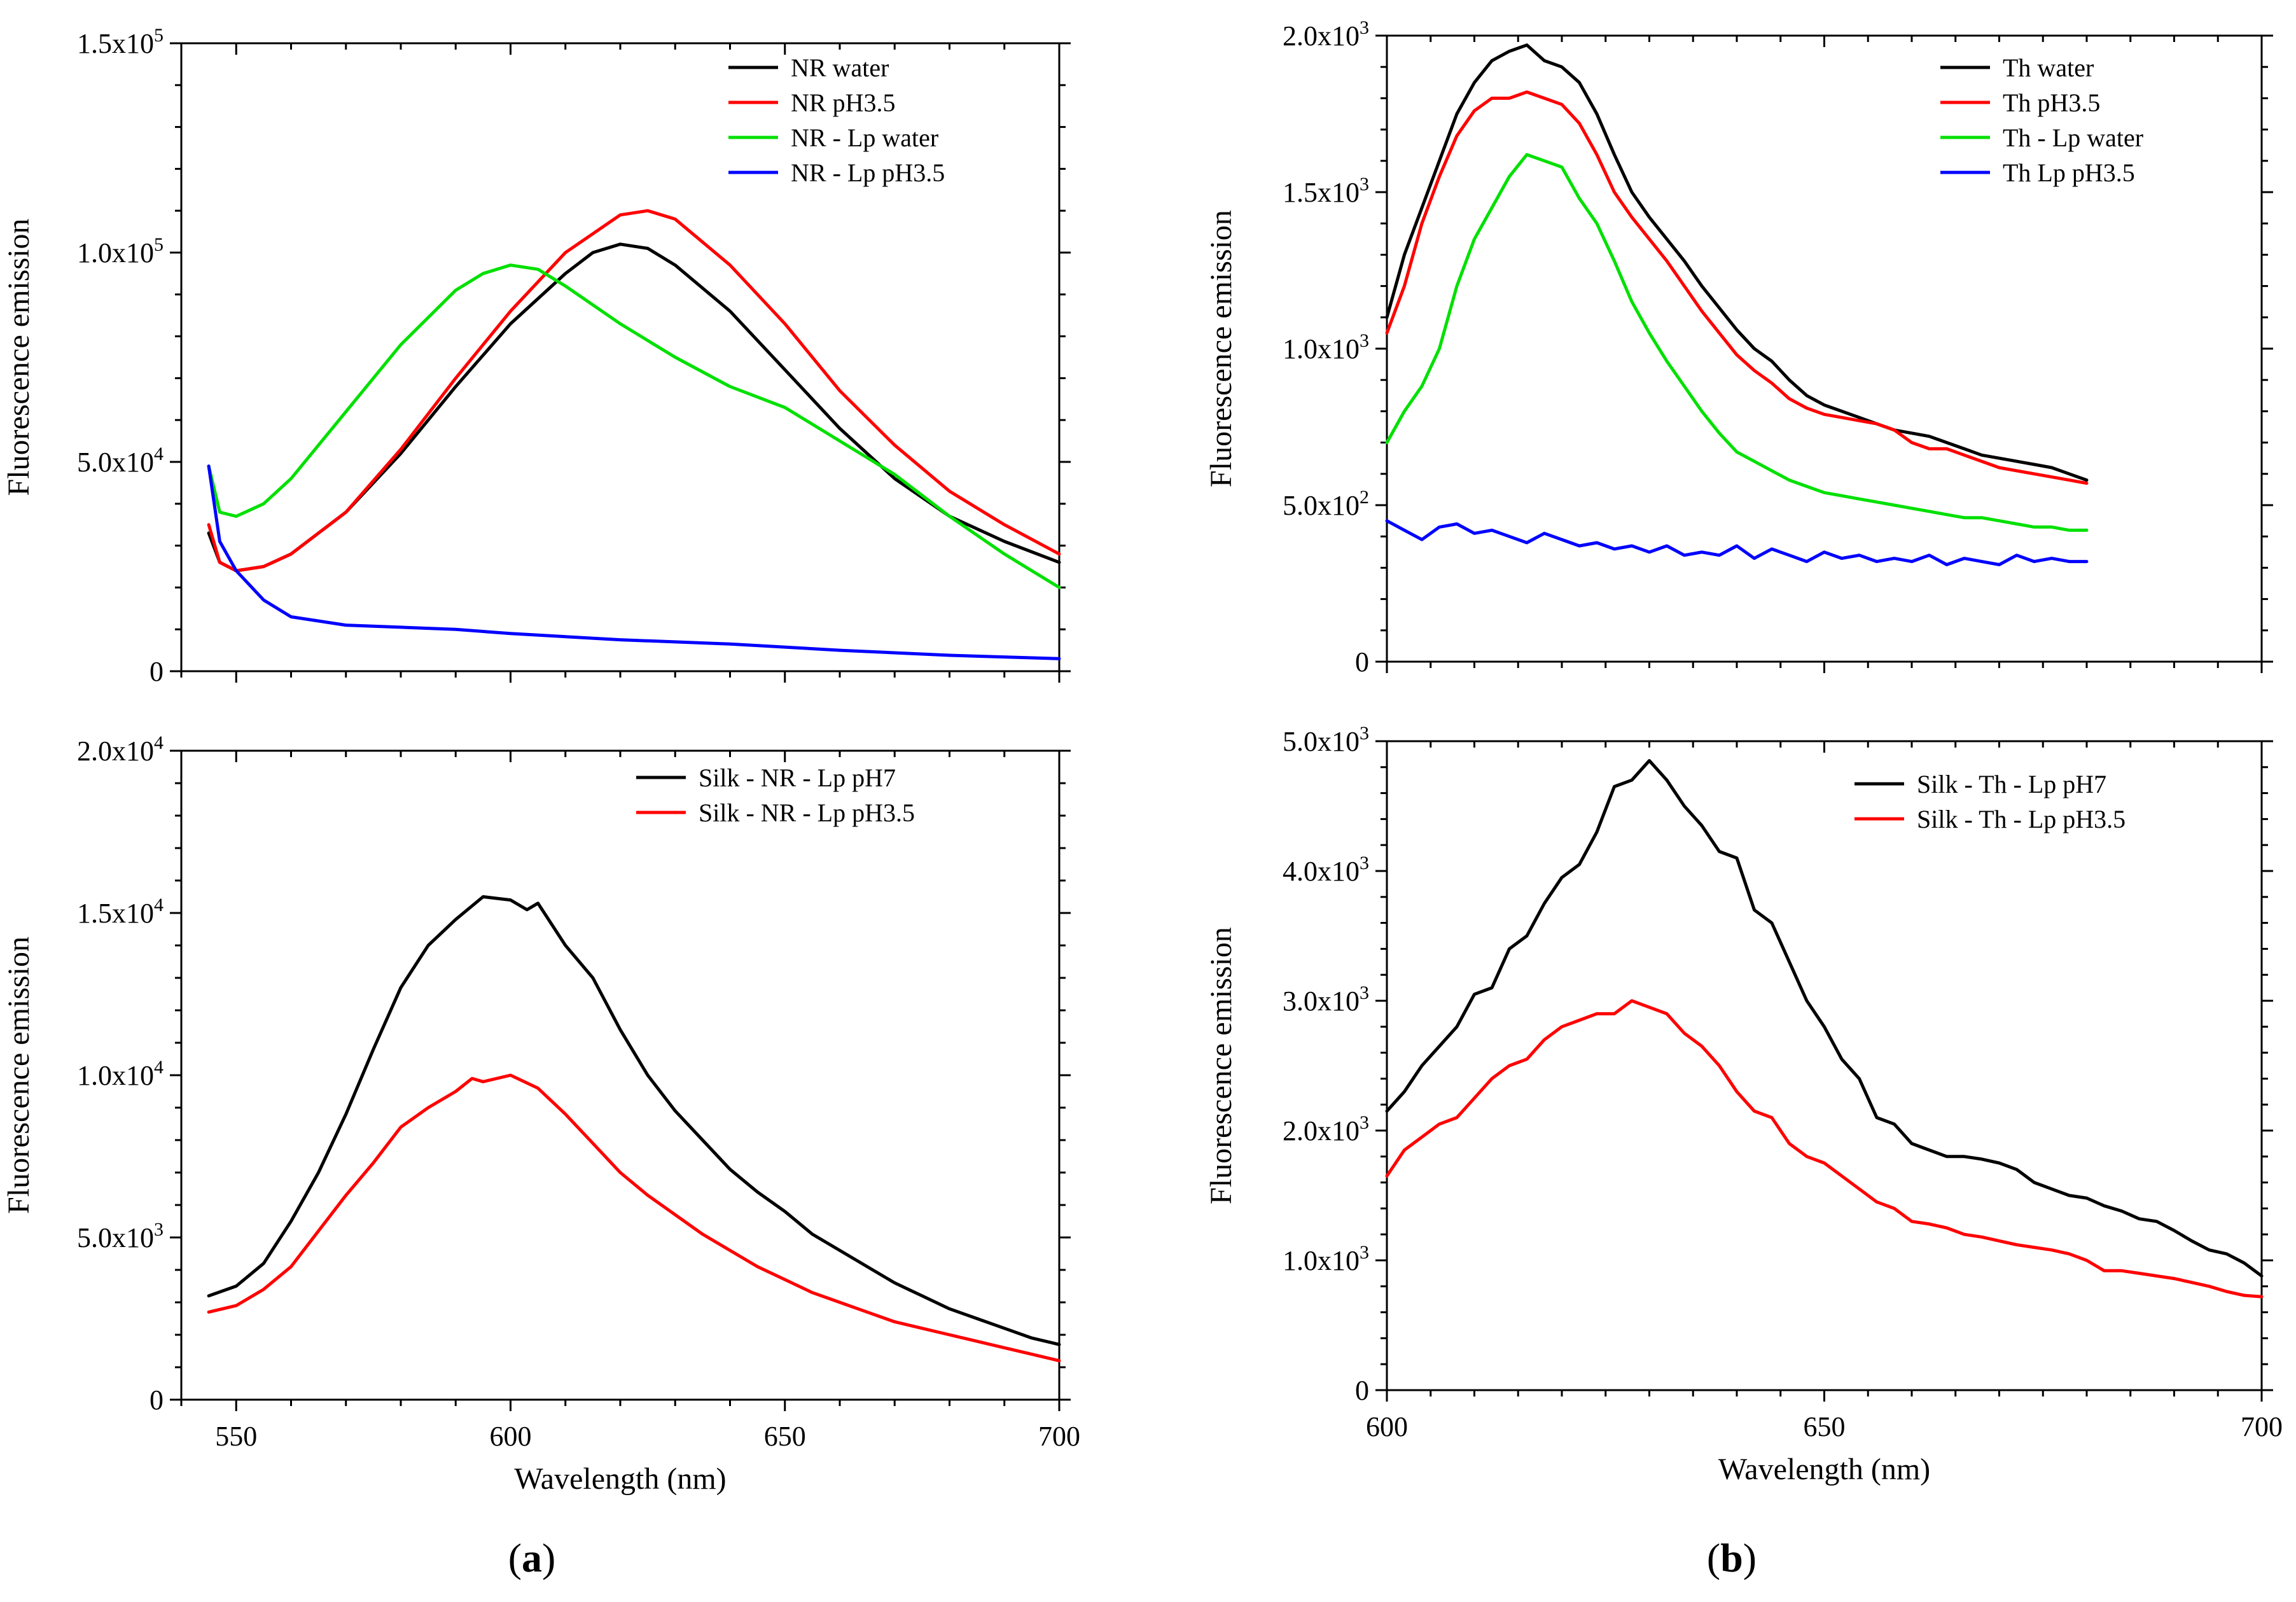 This screenshot has height=1602, width=2296. I want to click on legend-entry: Silk - Th - Lp pH7, so click(2011, 784).